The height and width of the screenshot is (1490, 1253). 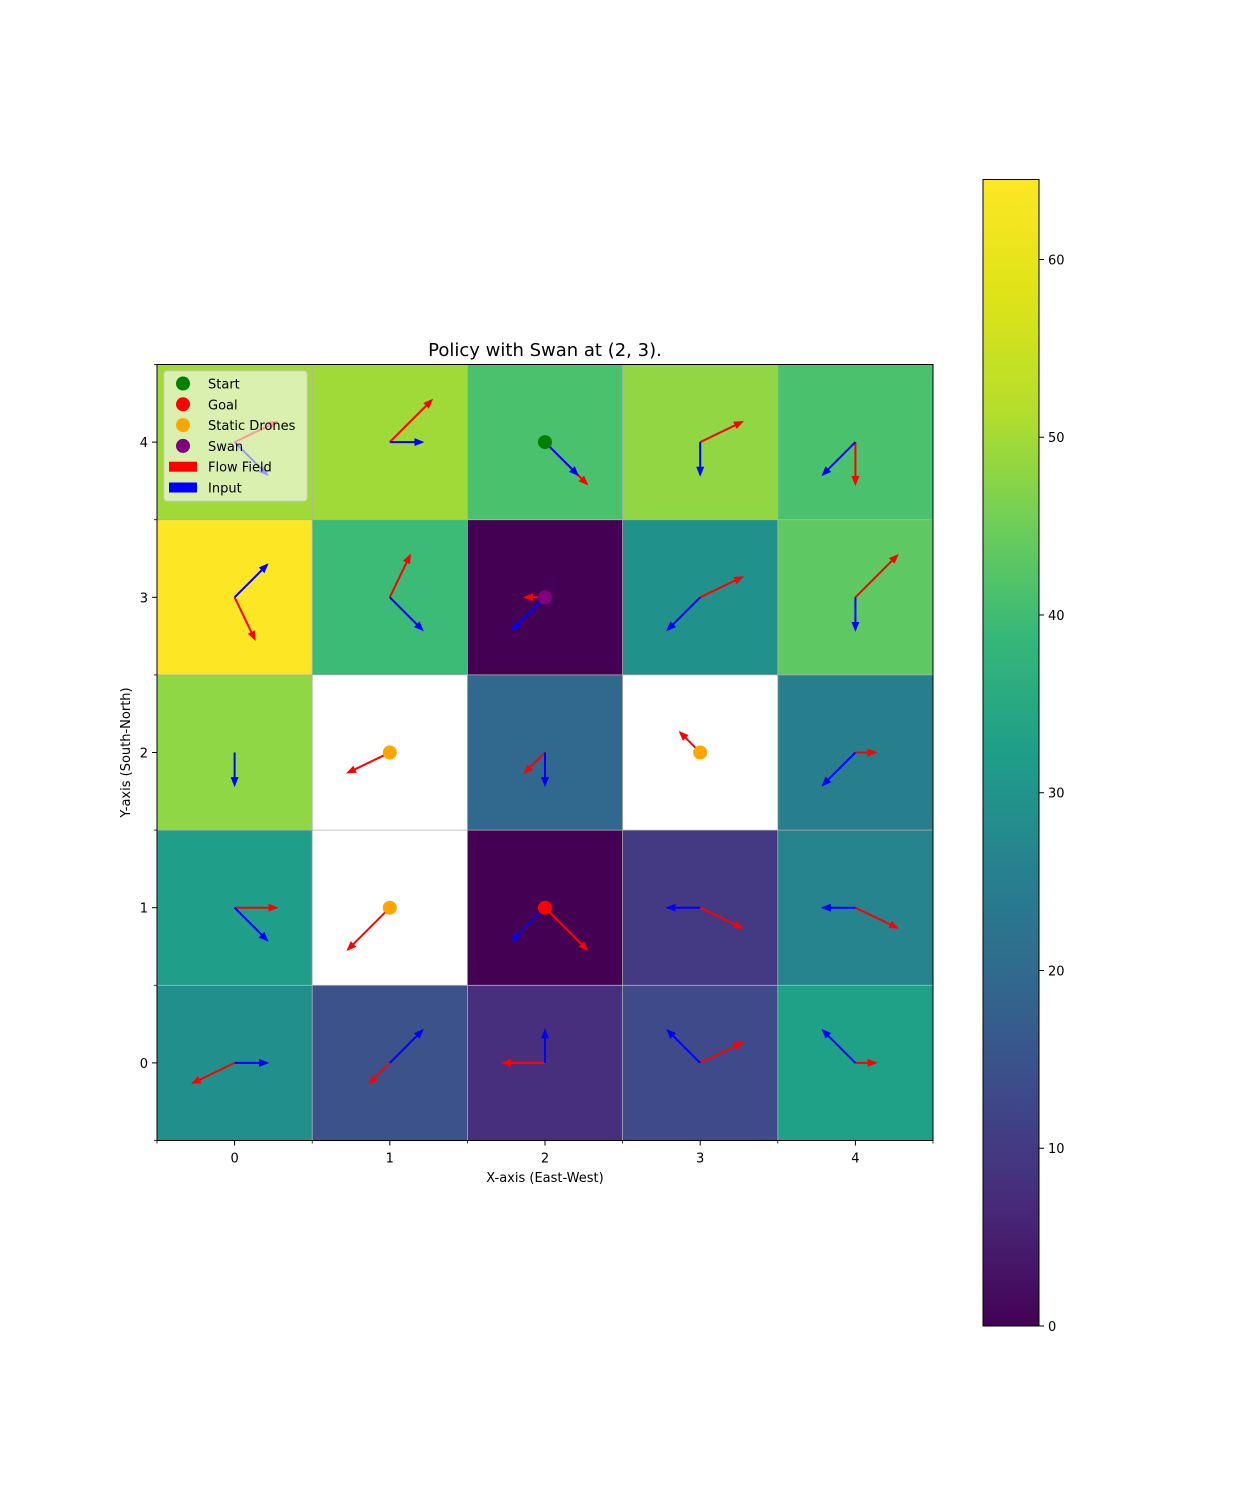 I want to click on colorbar-tick-label: 40, so click(x=1056, y=616).